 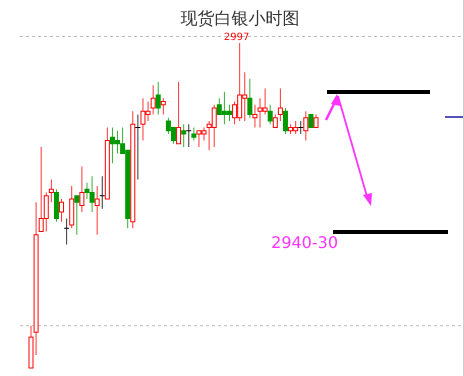 What do you see at coordinates (240, 19) in the screenshot?
I see `chart-title: 现货白银小时图` at bounding box center [240, 19].